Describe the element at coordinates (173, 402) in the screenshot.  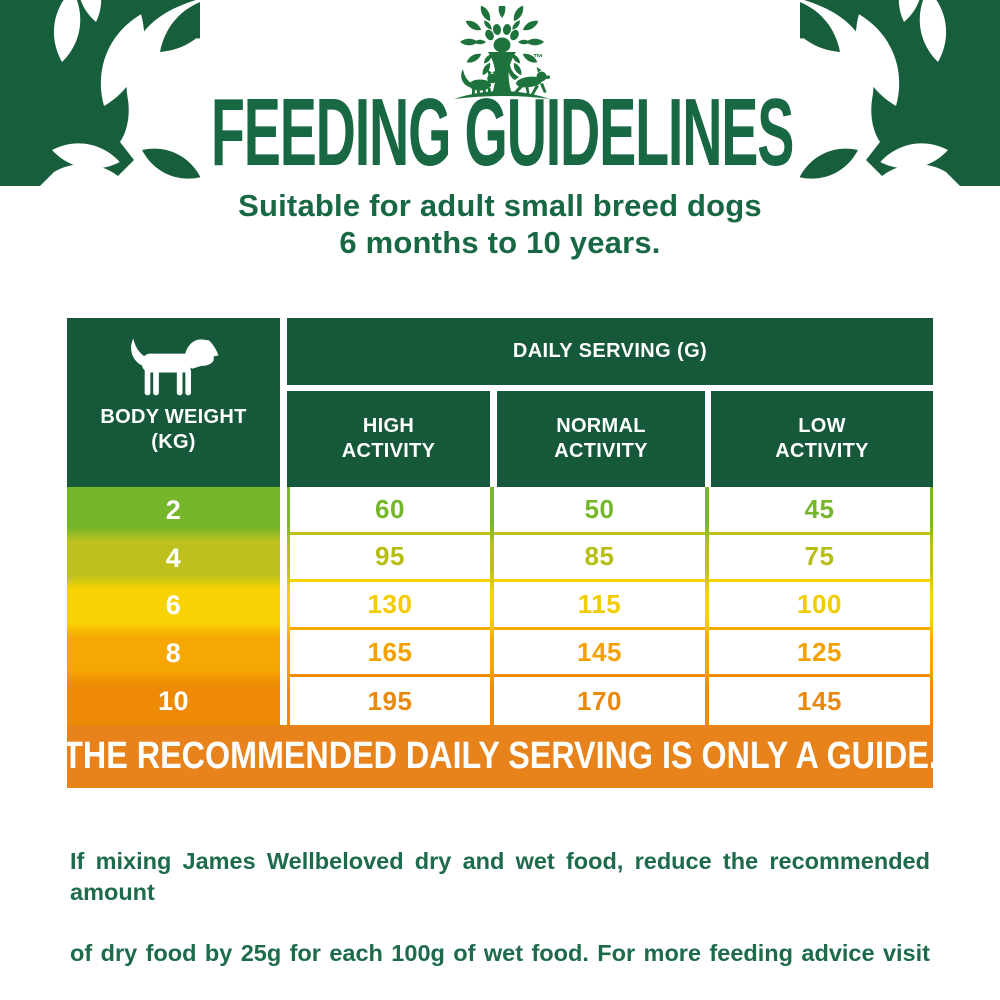
I see `header-body-weight: BODY WEIGHT (KG)` at that location.